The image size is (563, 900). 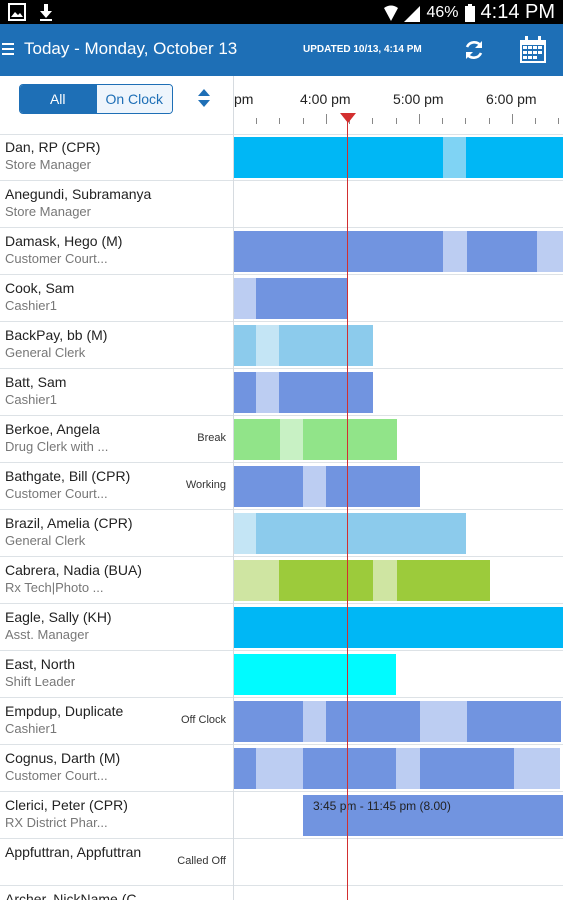 I want to click on employee-row: Anegundi, Subramanya Store Manager, so click(x=281, y=204).